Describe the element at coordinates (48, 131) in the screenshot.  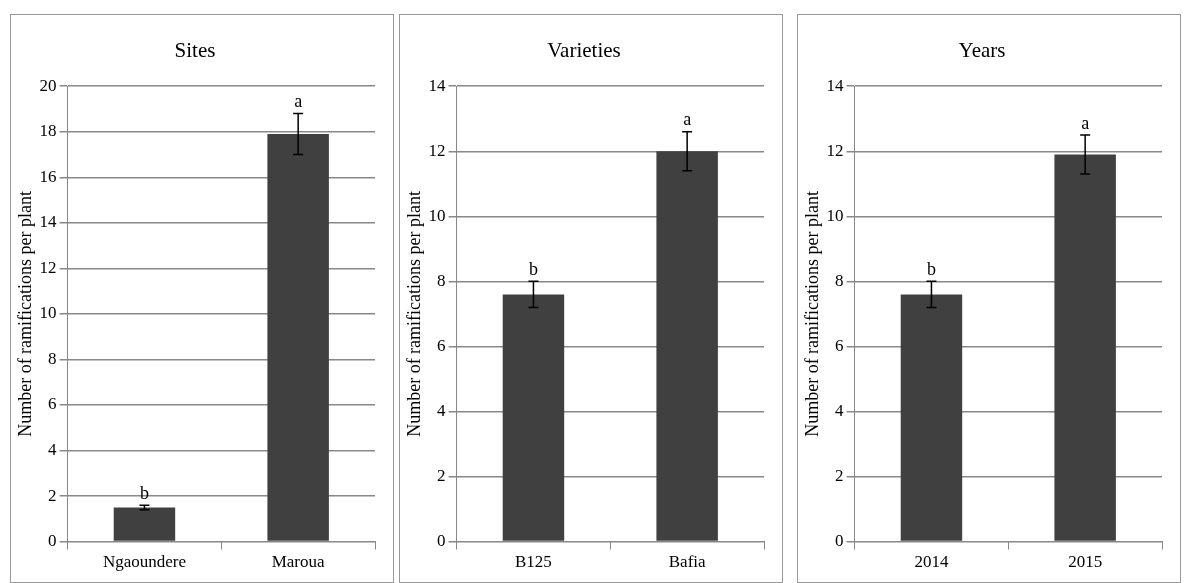
I see `y-tick-label: 18` at that location.